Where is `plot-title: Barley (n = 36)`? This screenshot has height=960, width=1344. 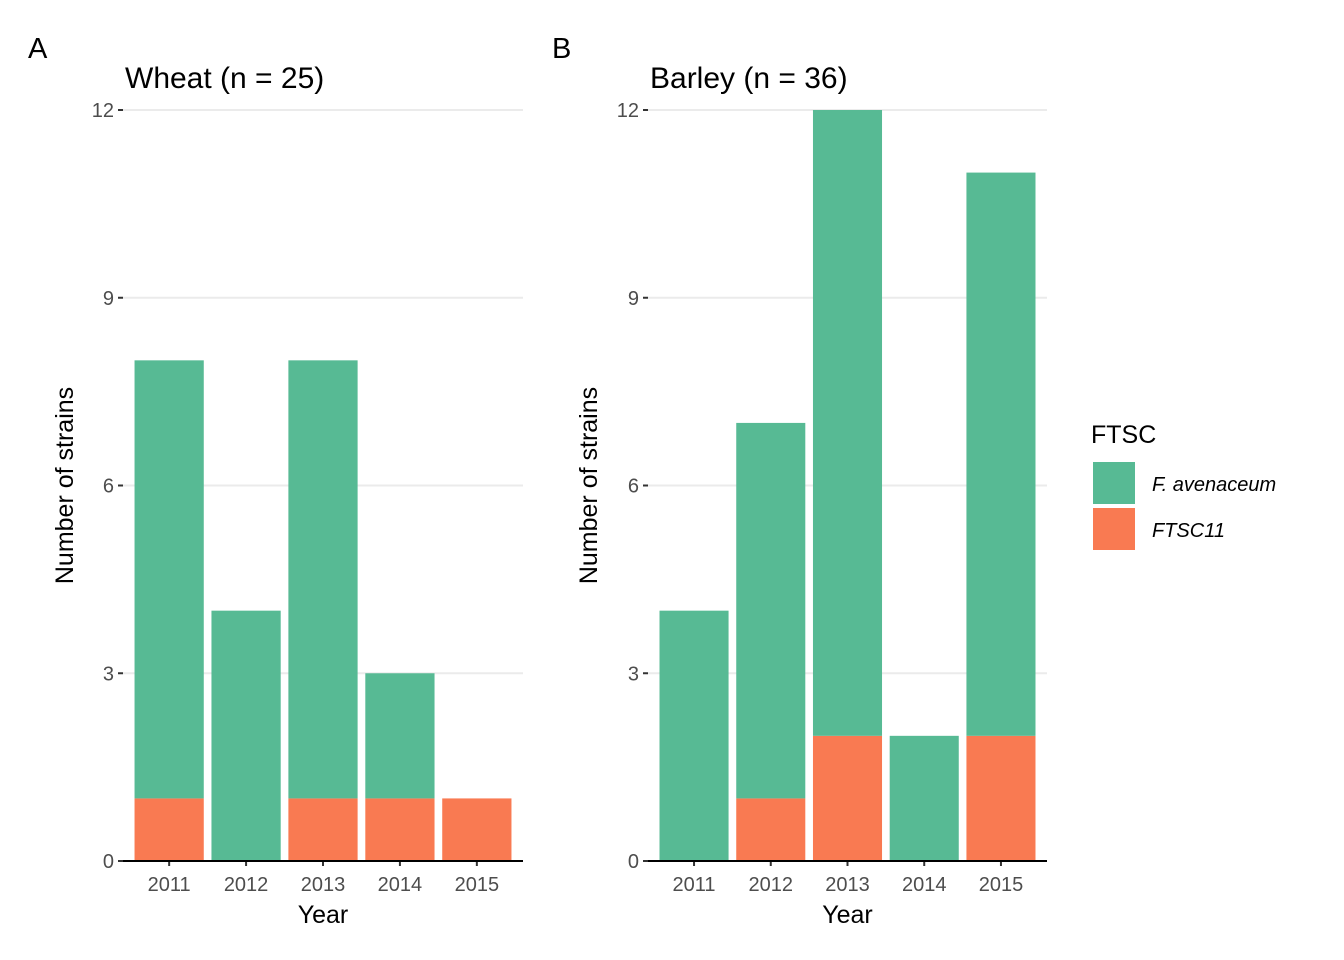 plot-title: Barley (n = 36) is located at coordinates (749, 78).